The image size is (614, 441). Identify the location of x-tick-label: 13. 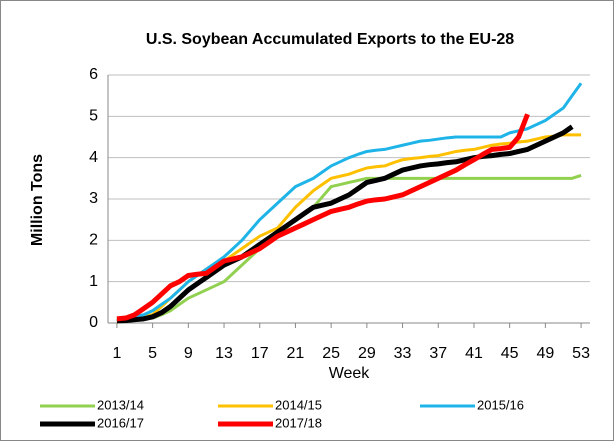
(224, 353).